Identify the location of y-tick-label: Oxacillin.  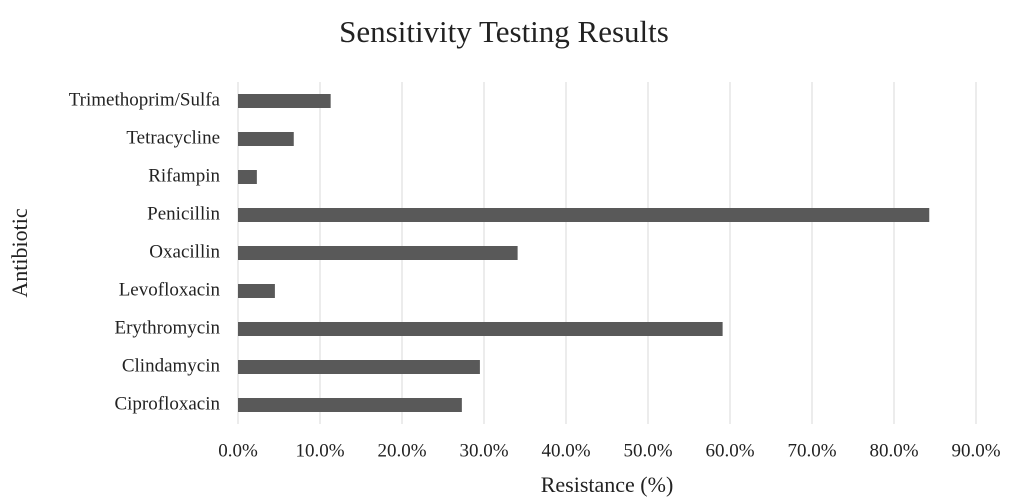
(184, 251).